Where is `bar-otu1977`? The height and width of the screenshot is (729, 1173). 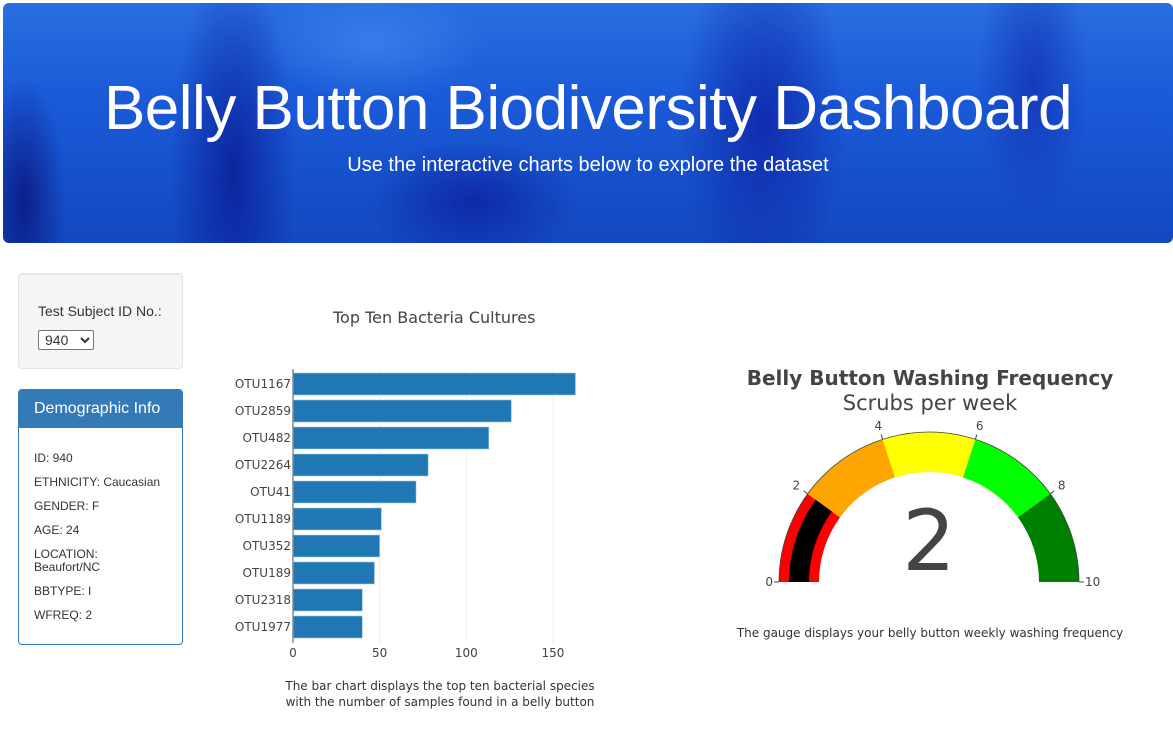
bar-otu1977 is located at coordinates (327, 627).